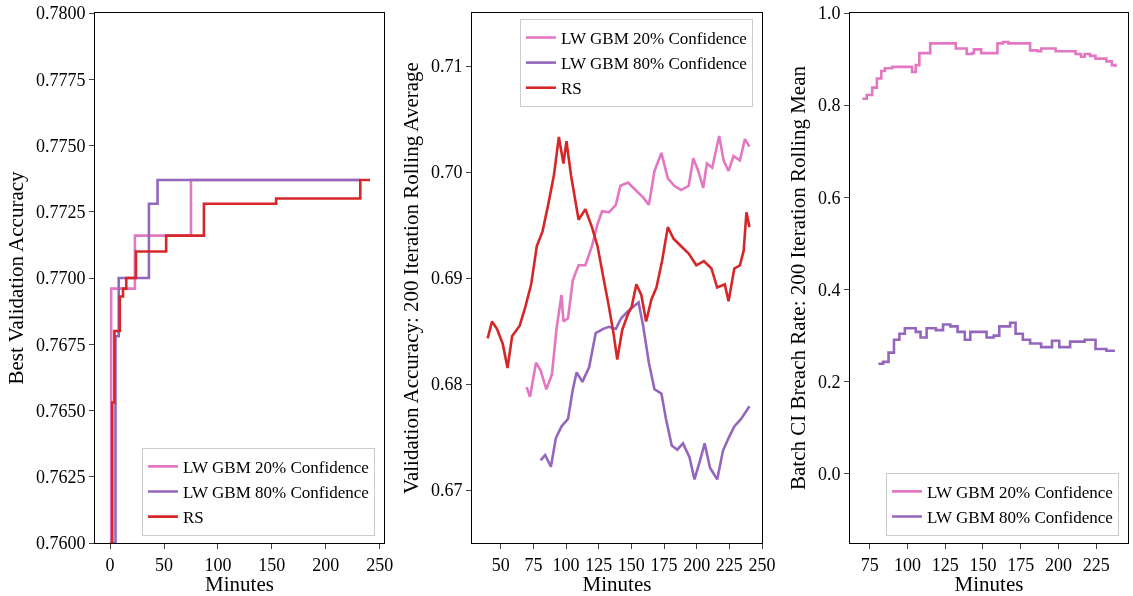 This screenshot has height=596, width=1133. I want to click on y-tick-label: 0.70, so click(446, 172).